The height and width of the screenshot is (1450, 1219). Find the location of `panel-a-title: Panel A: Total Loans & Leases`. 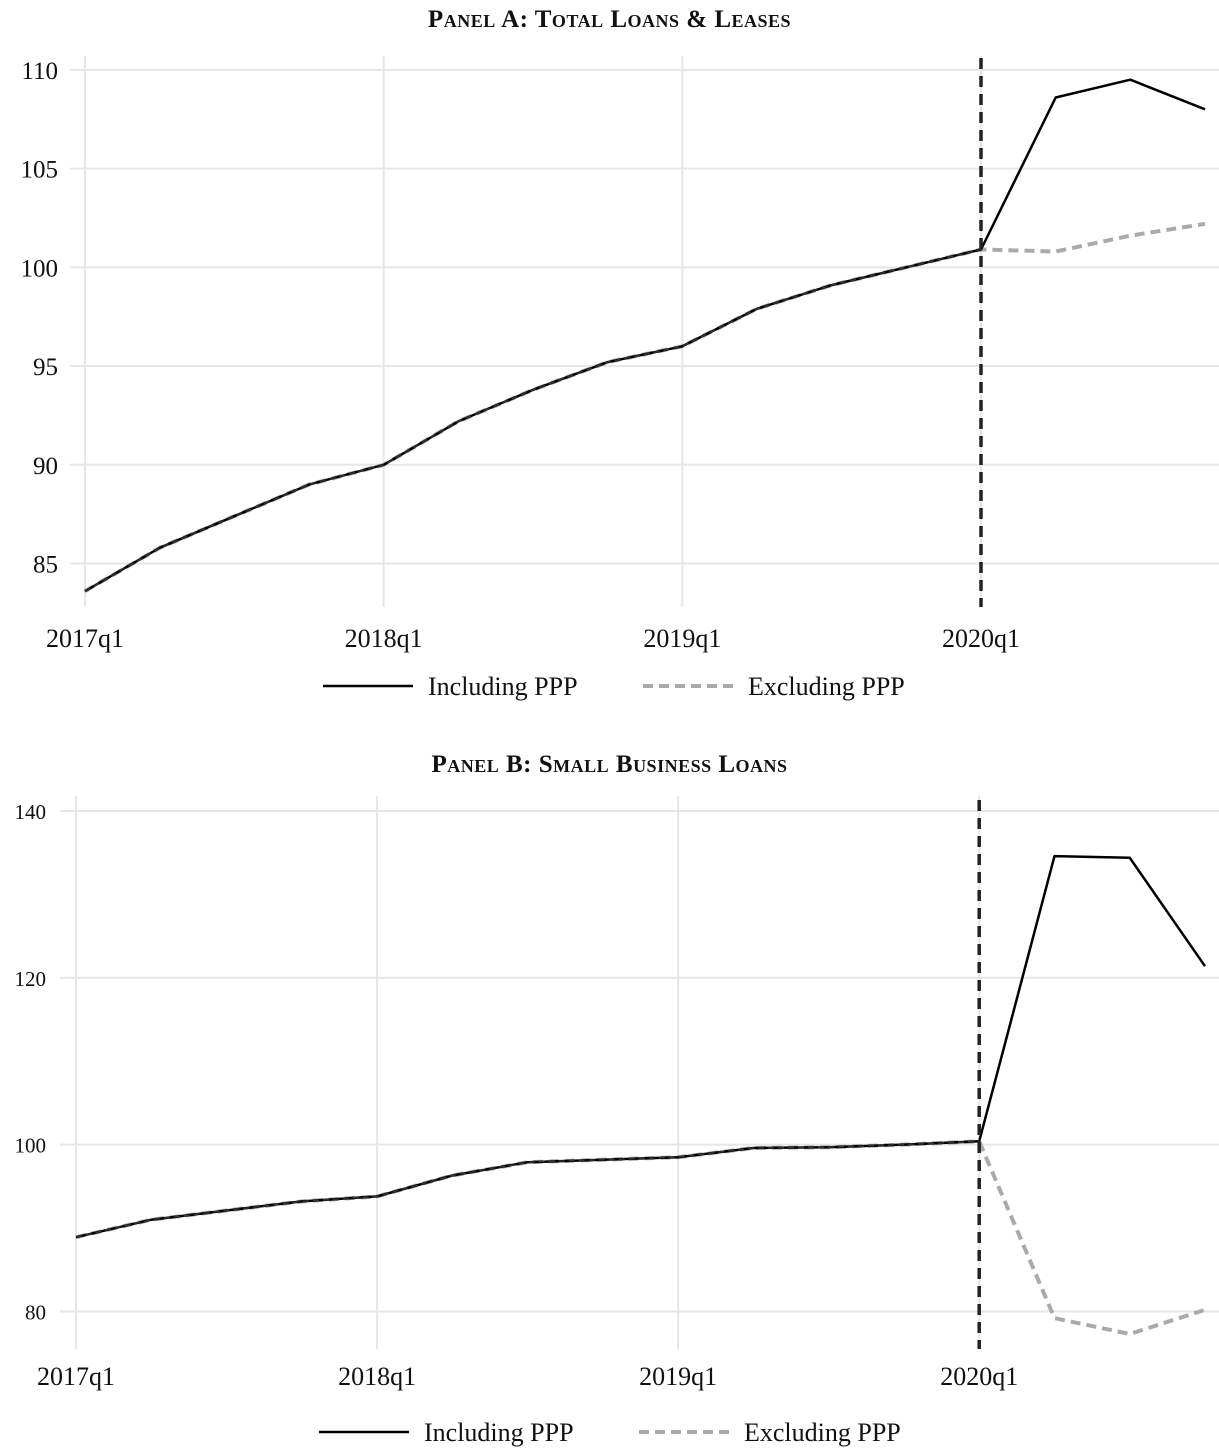

panel-a-title: Panel A: Total Loans & Leases is located at coordinates (609, 19).